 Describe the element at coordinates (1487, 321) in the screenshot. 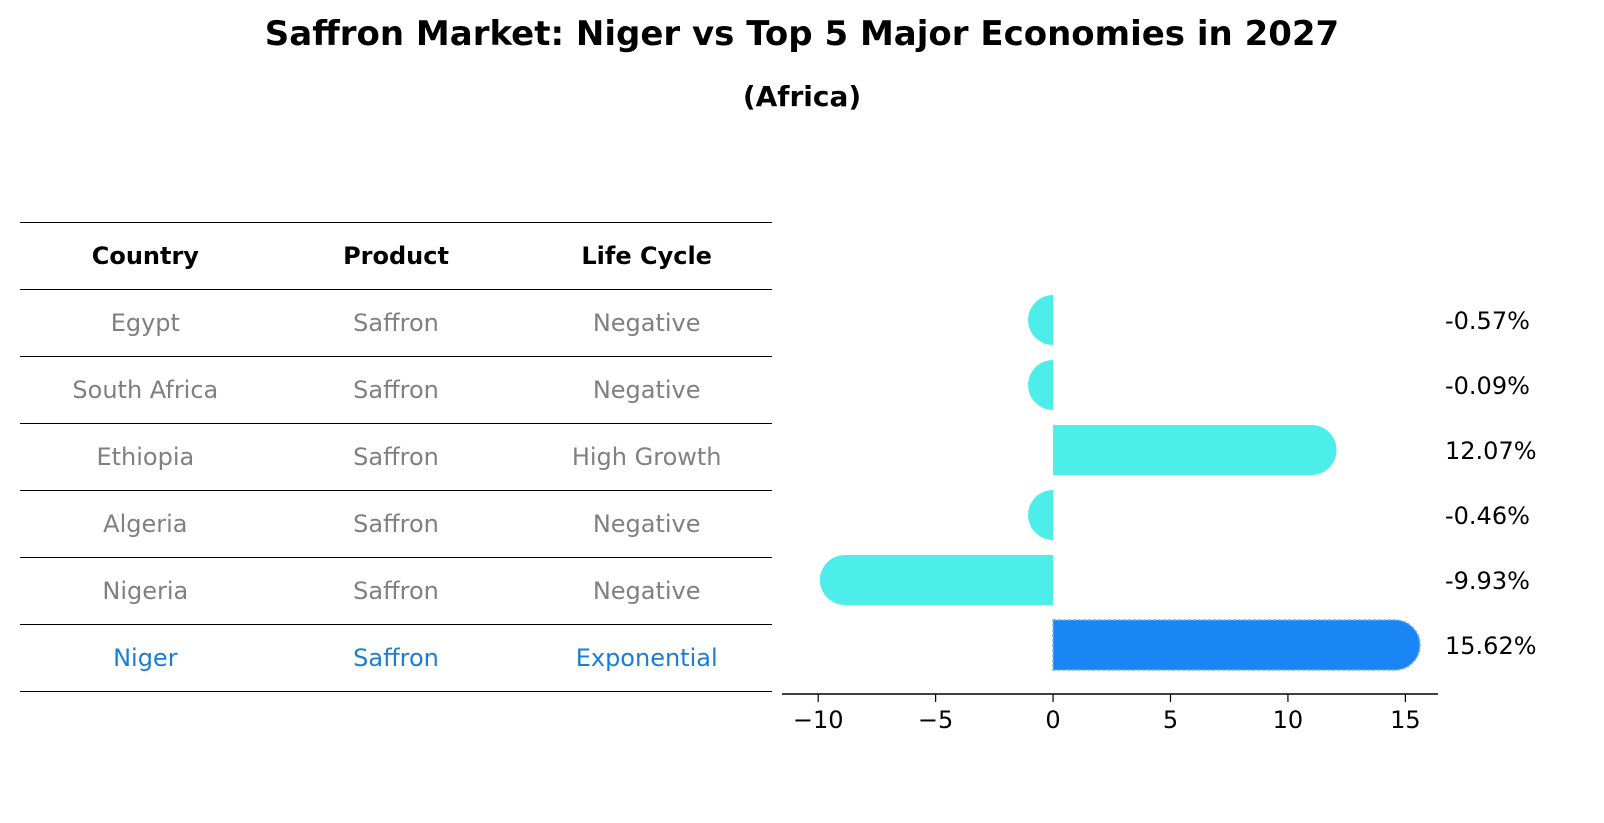

I see `bar-value-label: -0.57%` at that location.